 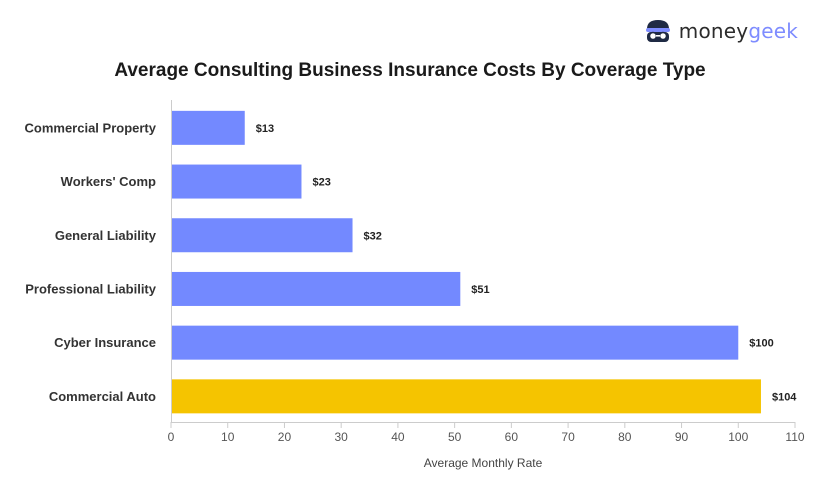 I want to click on x-tick-label: 0, so click(x=171, y=437).